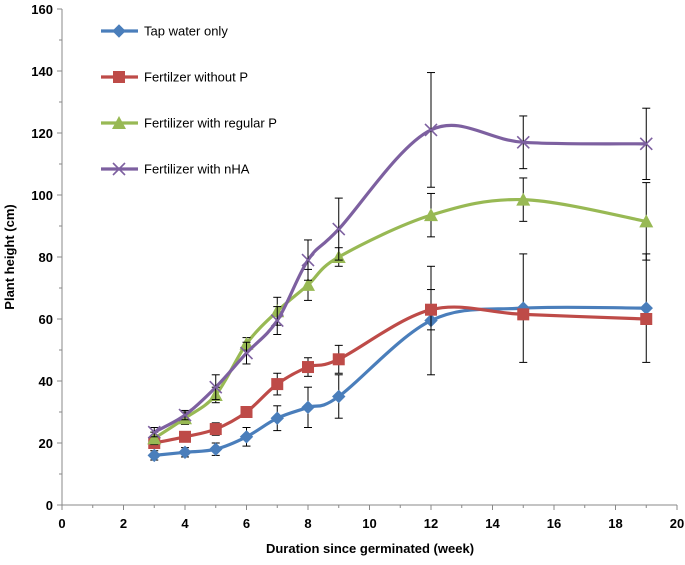 The image size is (685, 565). What do you see at coordinates (369, 523) in the screenshot?
I see `x-tick-label: 10` at bounding box center [369, 523].